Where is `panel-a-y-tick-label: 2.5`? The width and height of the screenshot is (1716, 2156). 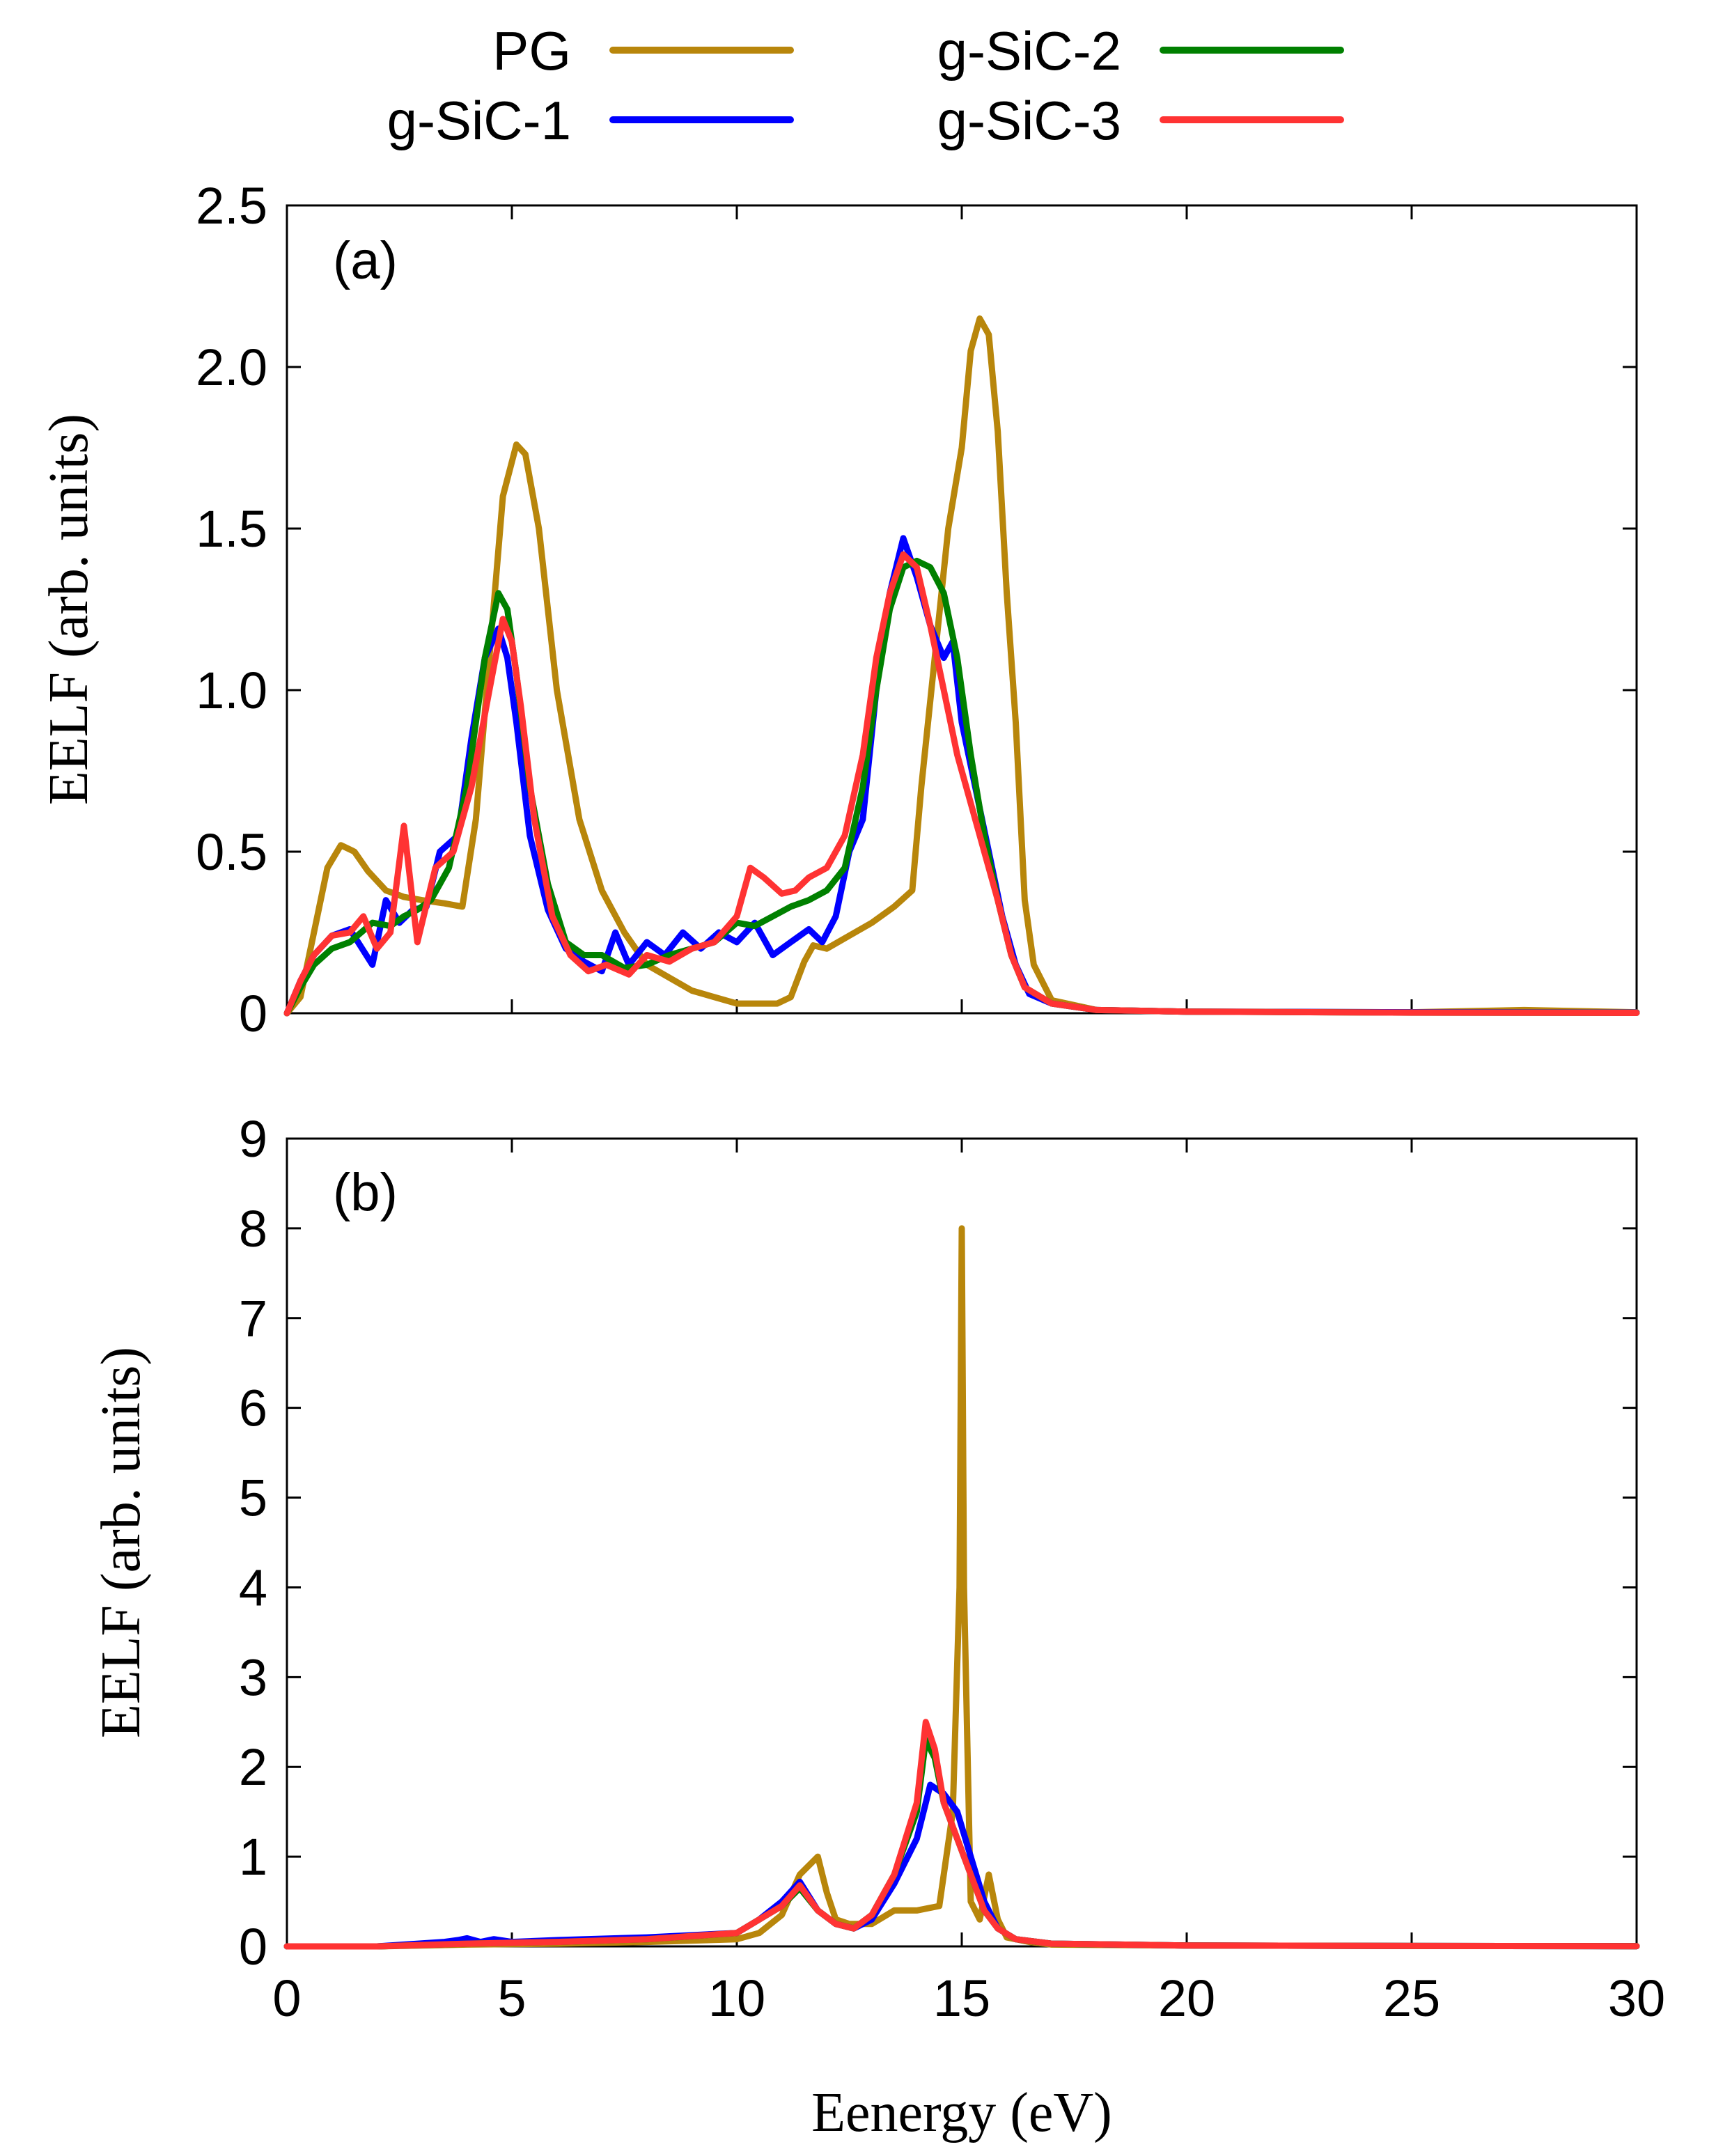
panel-a-y-tick-label: 2.5 is located at coordinates (231, 206).